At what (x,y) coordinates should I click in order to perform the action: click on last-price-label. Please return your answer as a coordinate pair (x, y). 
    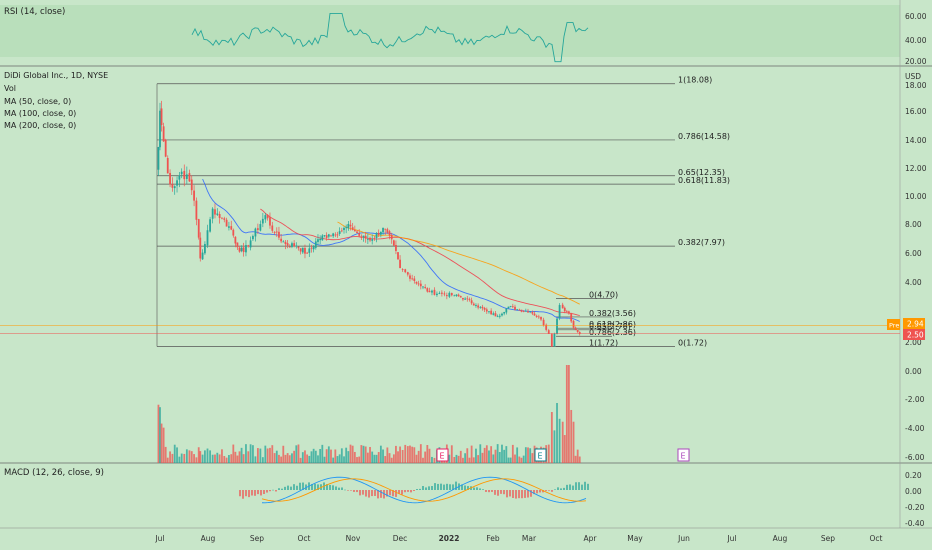
    Looking at the image, I should click on (914, 334).